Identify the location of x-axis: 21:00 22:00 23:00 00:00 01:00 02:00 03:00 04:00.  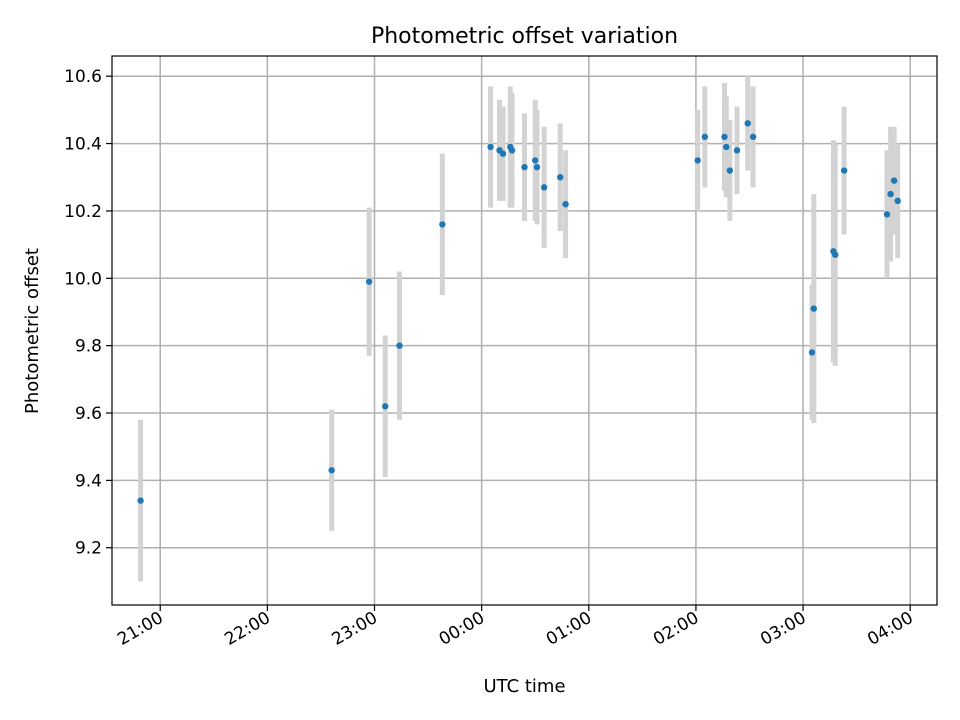
(515, 627).